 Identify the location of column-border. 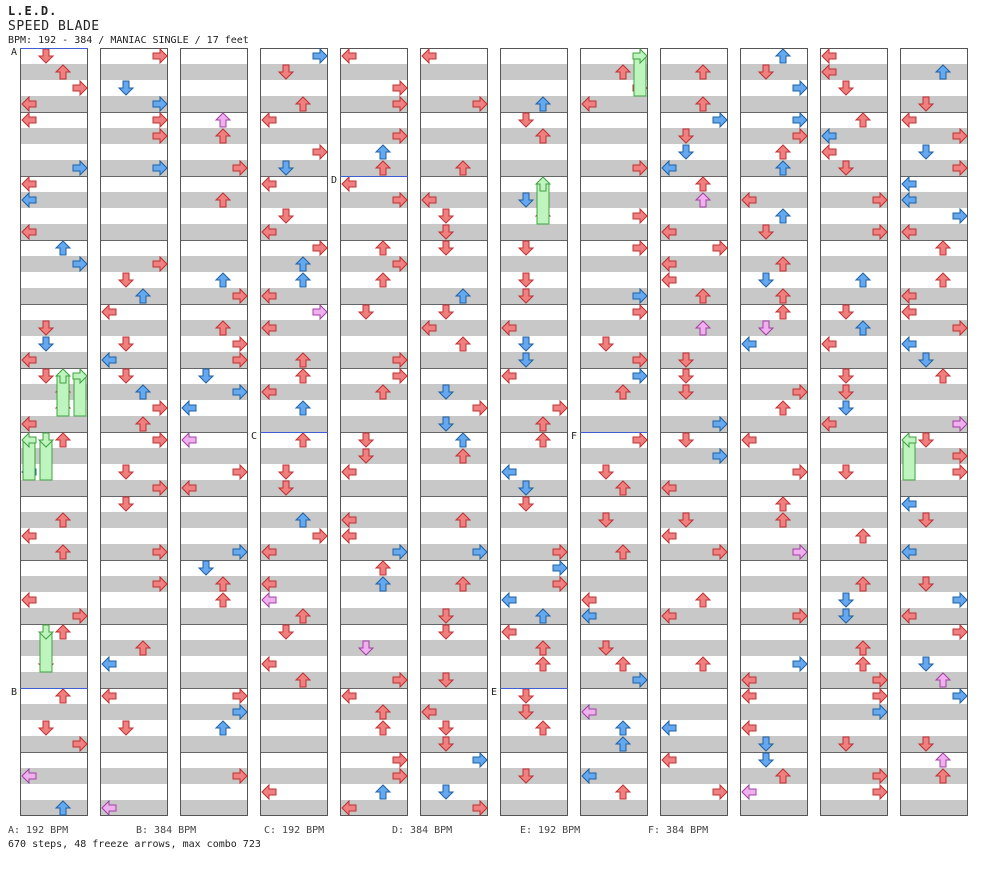
(854, 432).